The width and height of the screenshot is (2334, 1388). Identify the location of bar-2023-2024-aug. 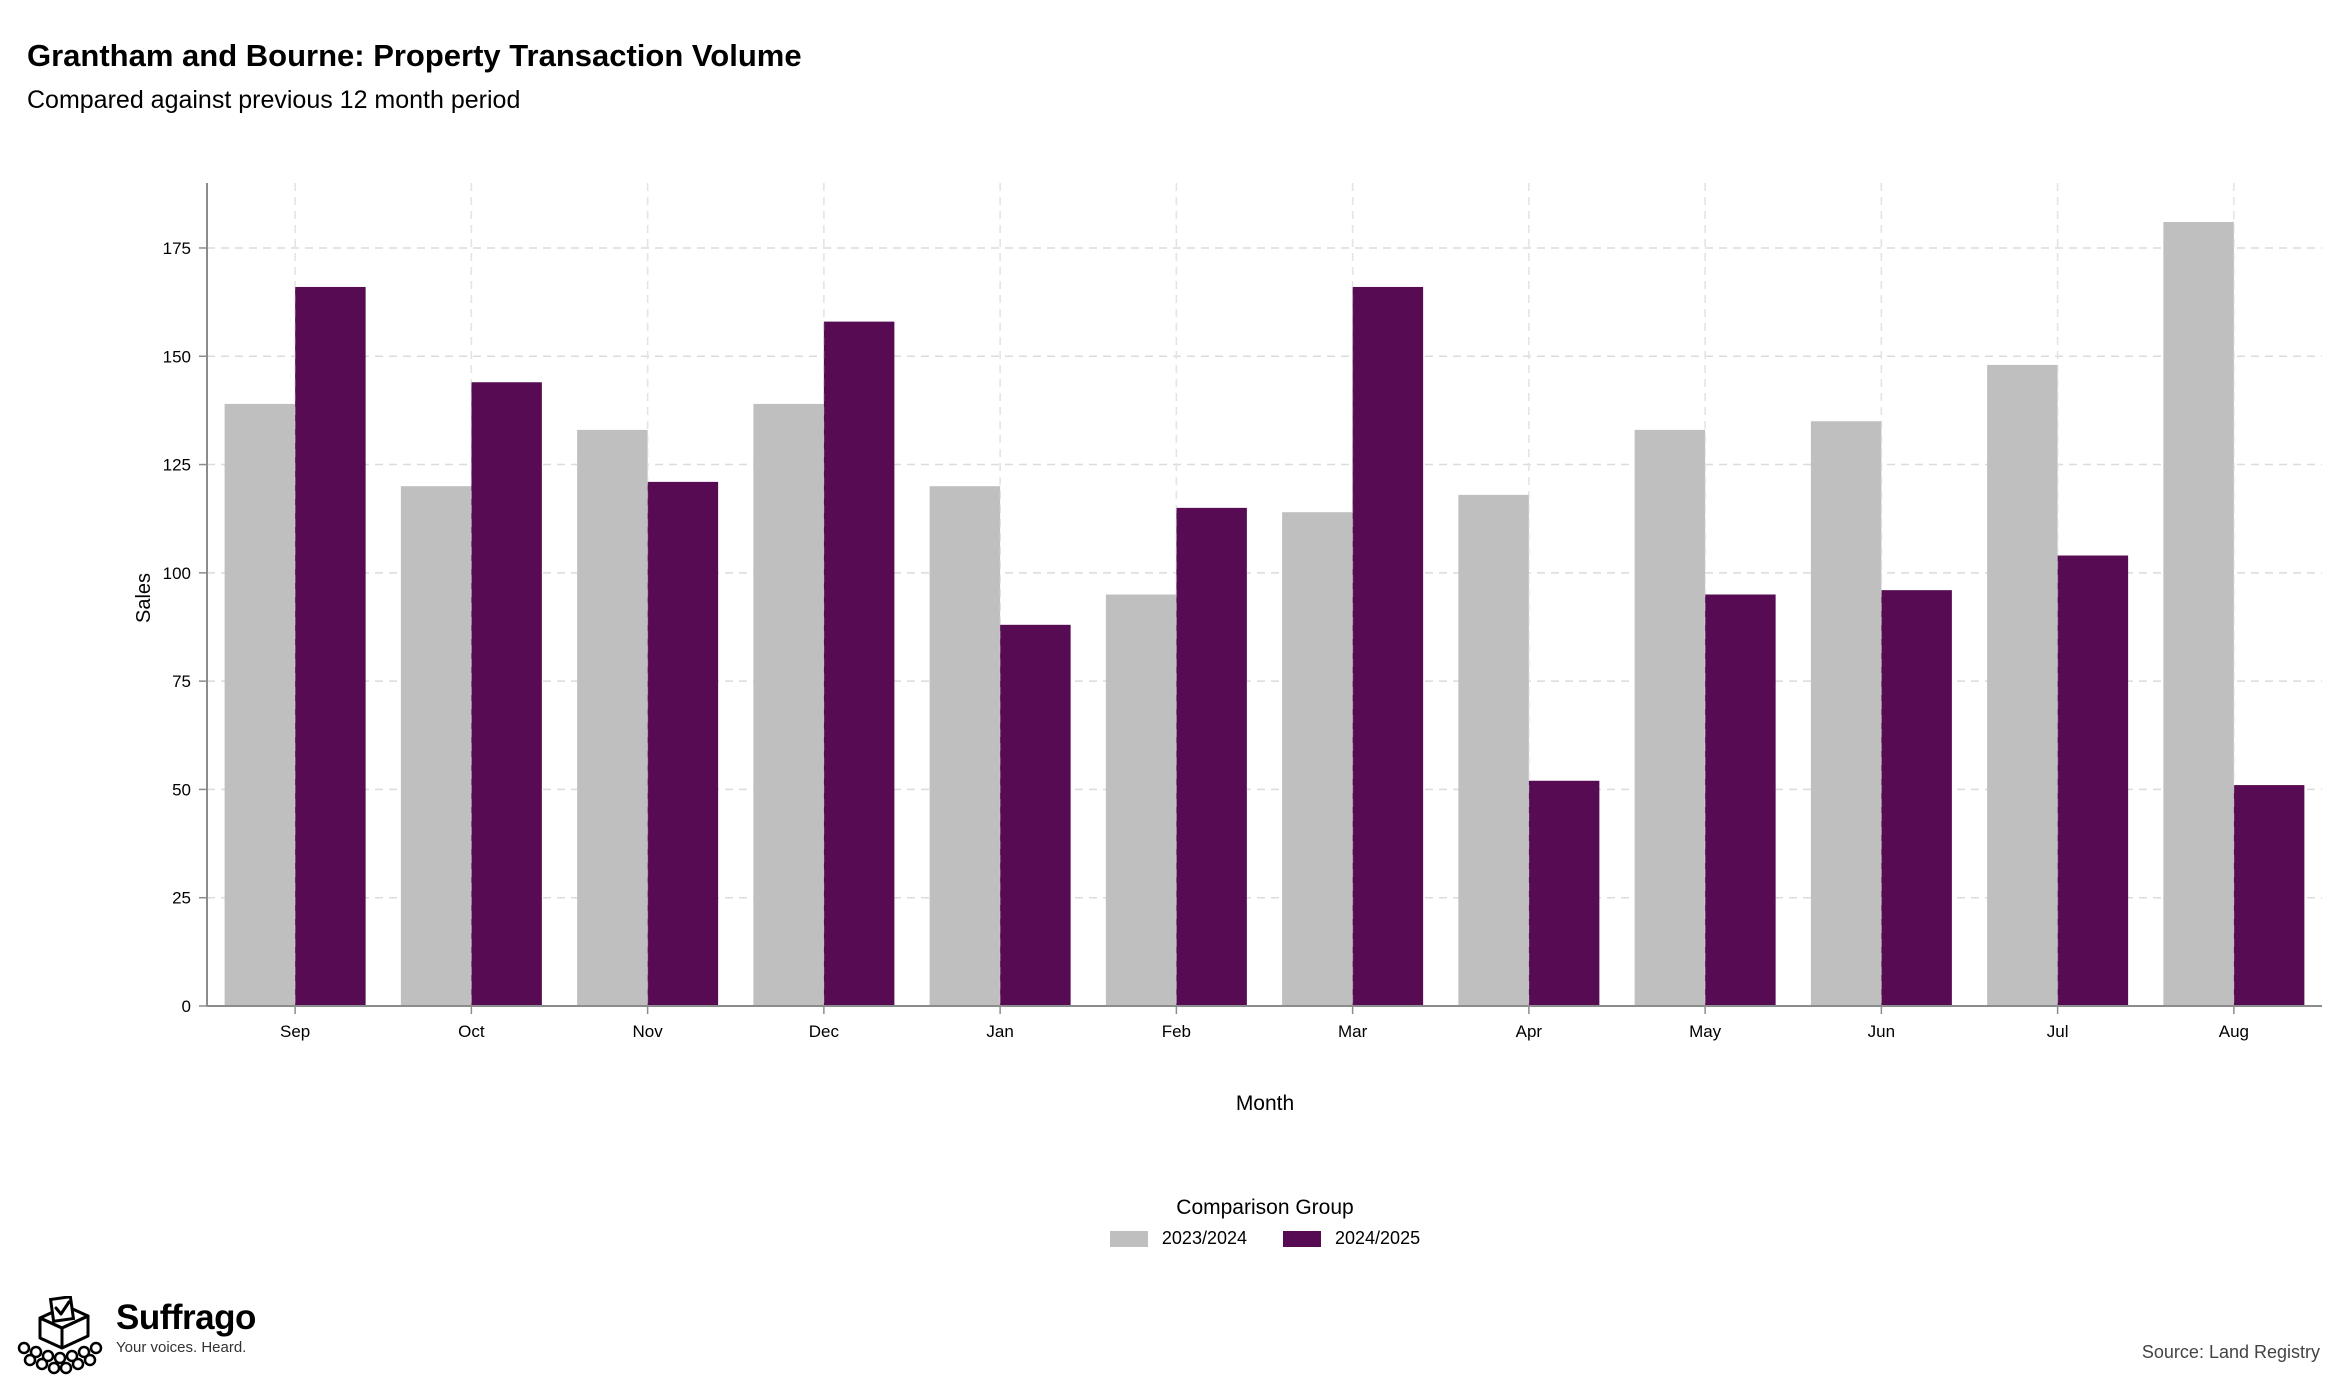
(2198, 614).